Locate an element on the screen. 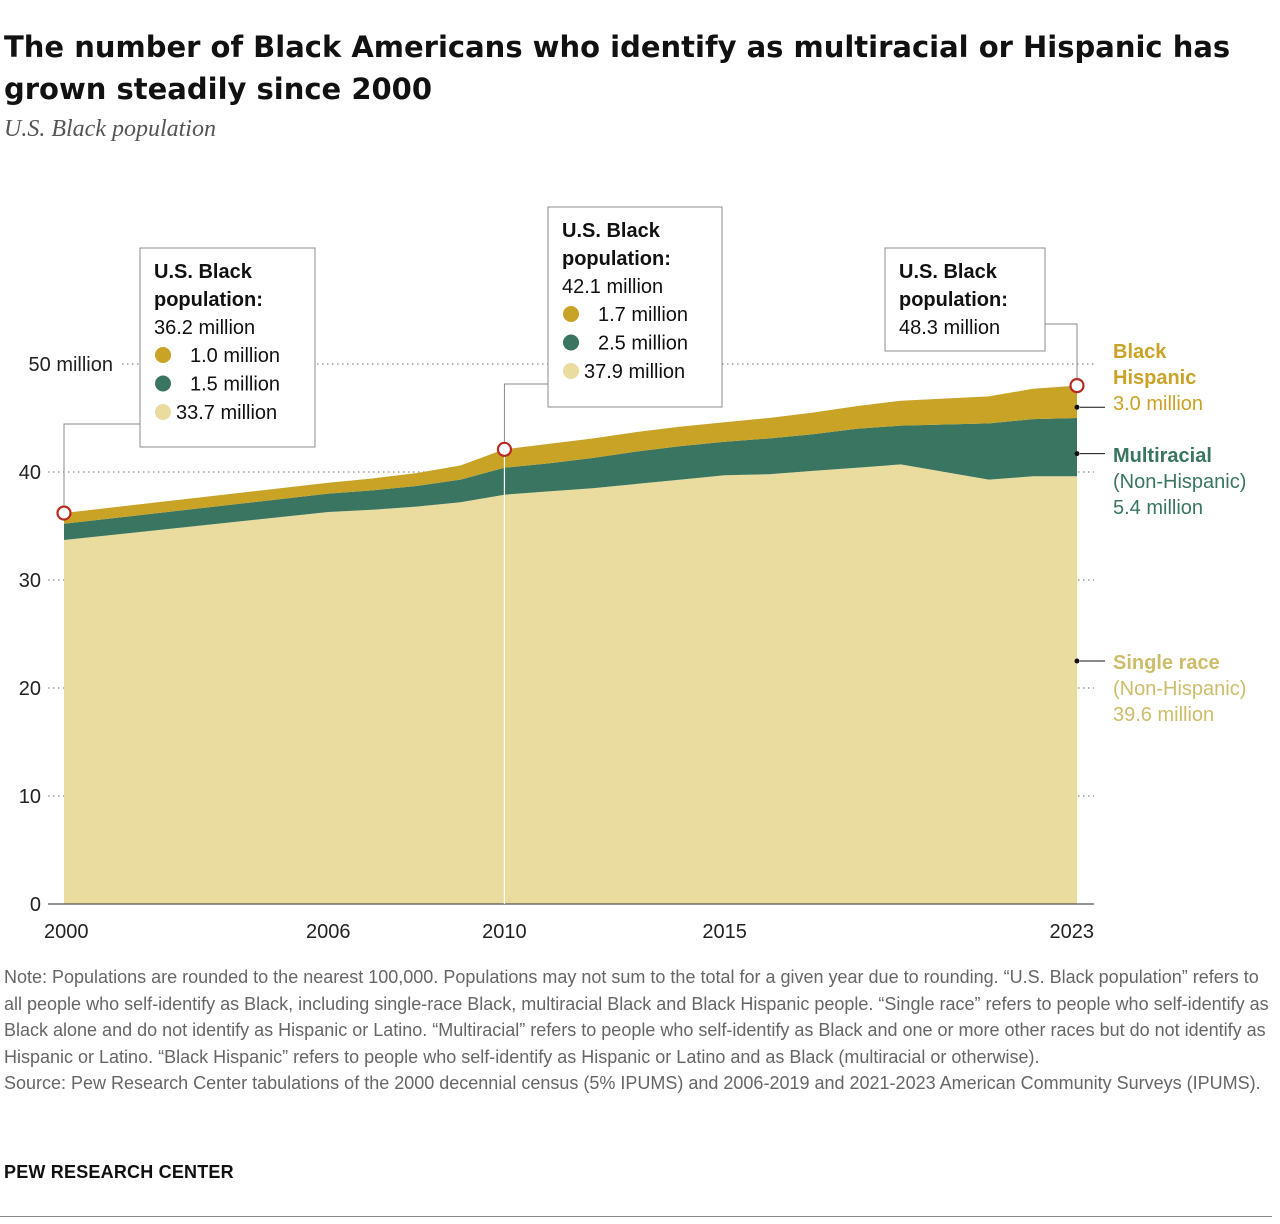  callout-leader-2000 is located at coordinates (101, 465).